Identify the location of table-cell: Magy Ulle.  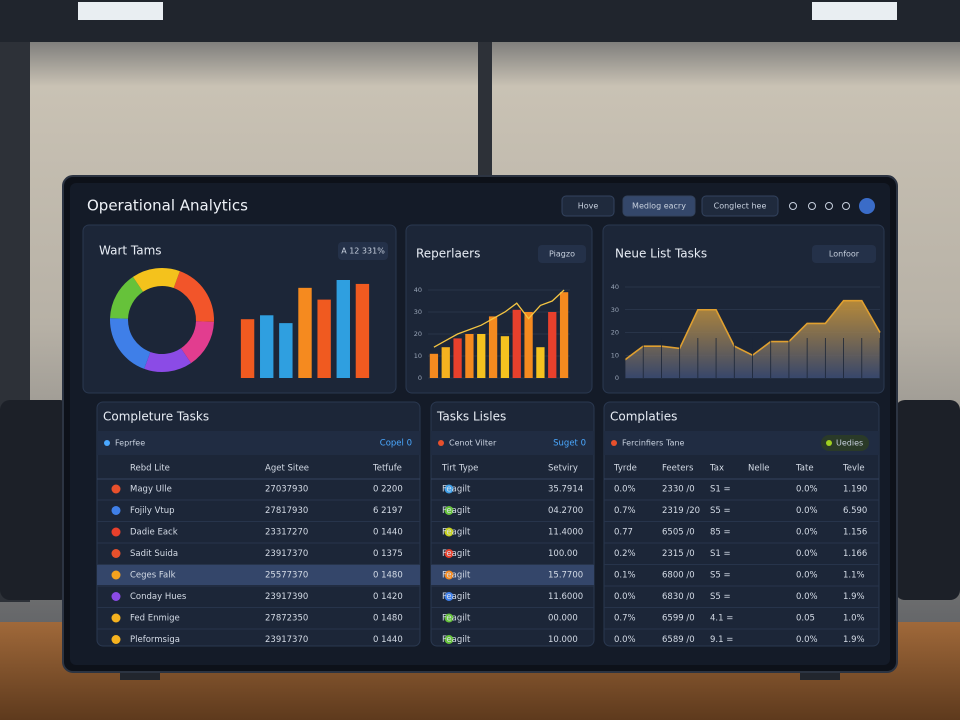
(151, 490).